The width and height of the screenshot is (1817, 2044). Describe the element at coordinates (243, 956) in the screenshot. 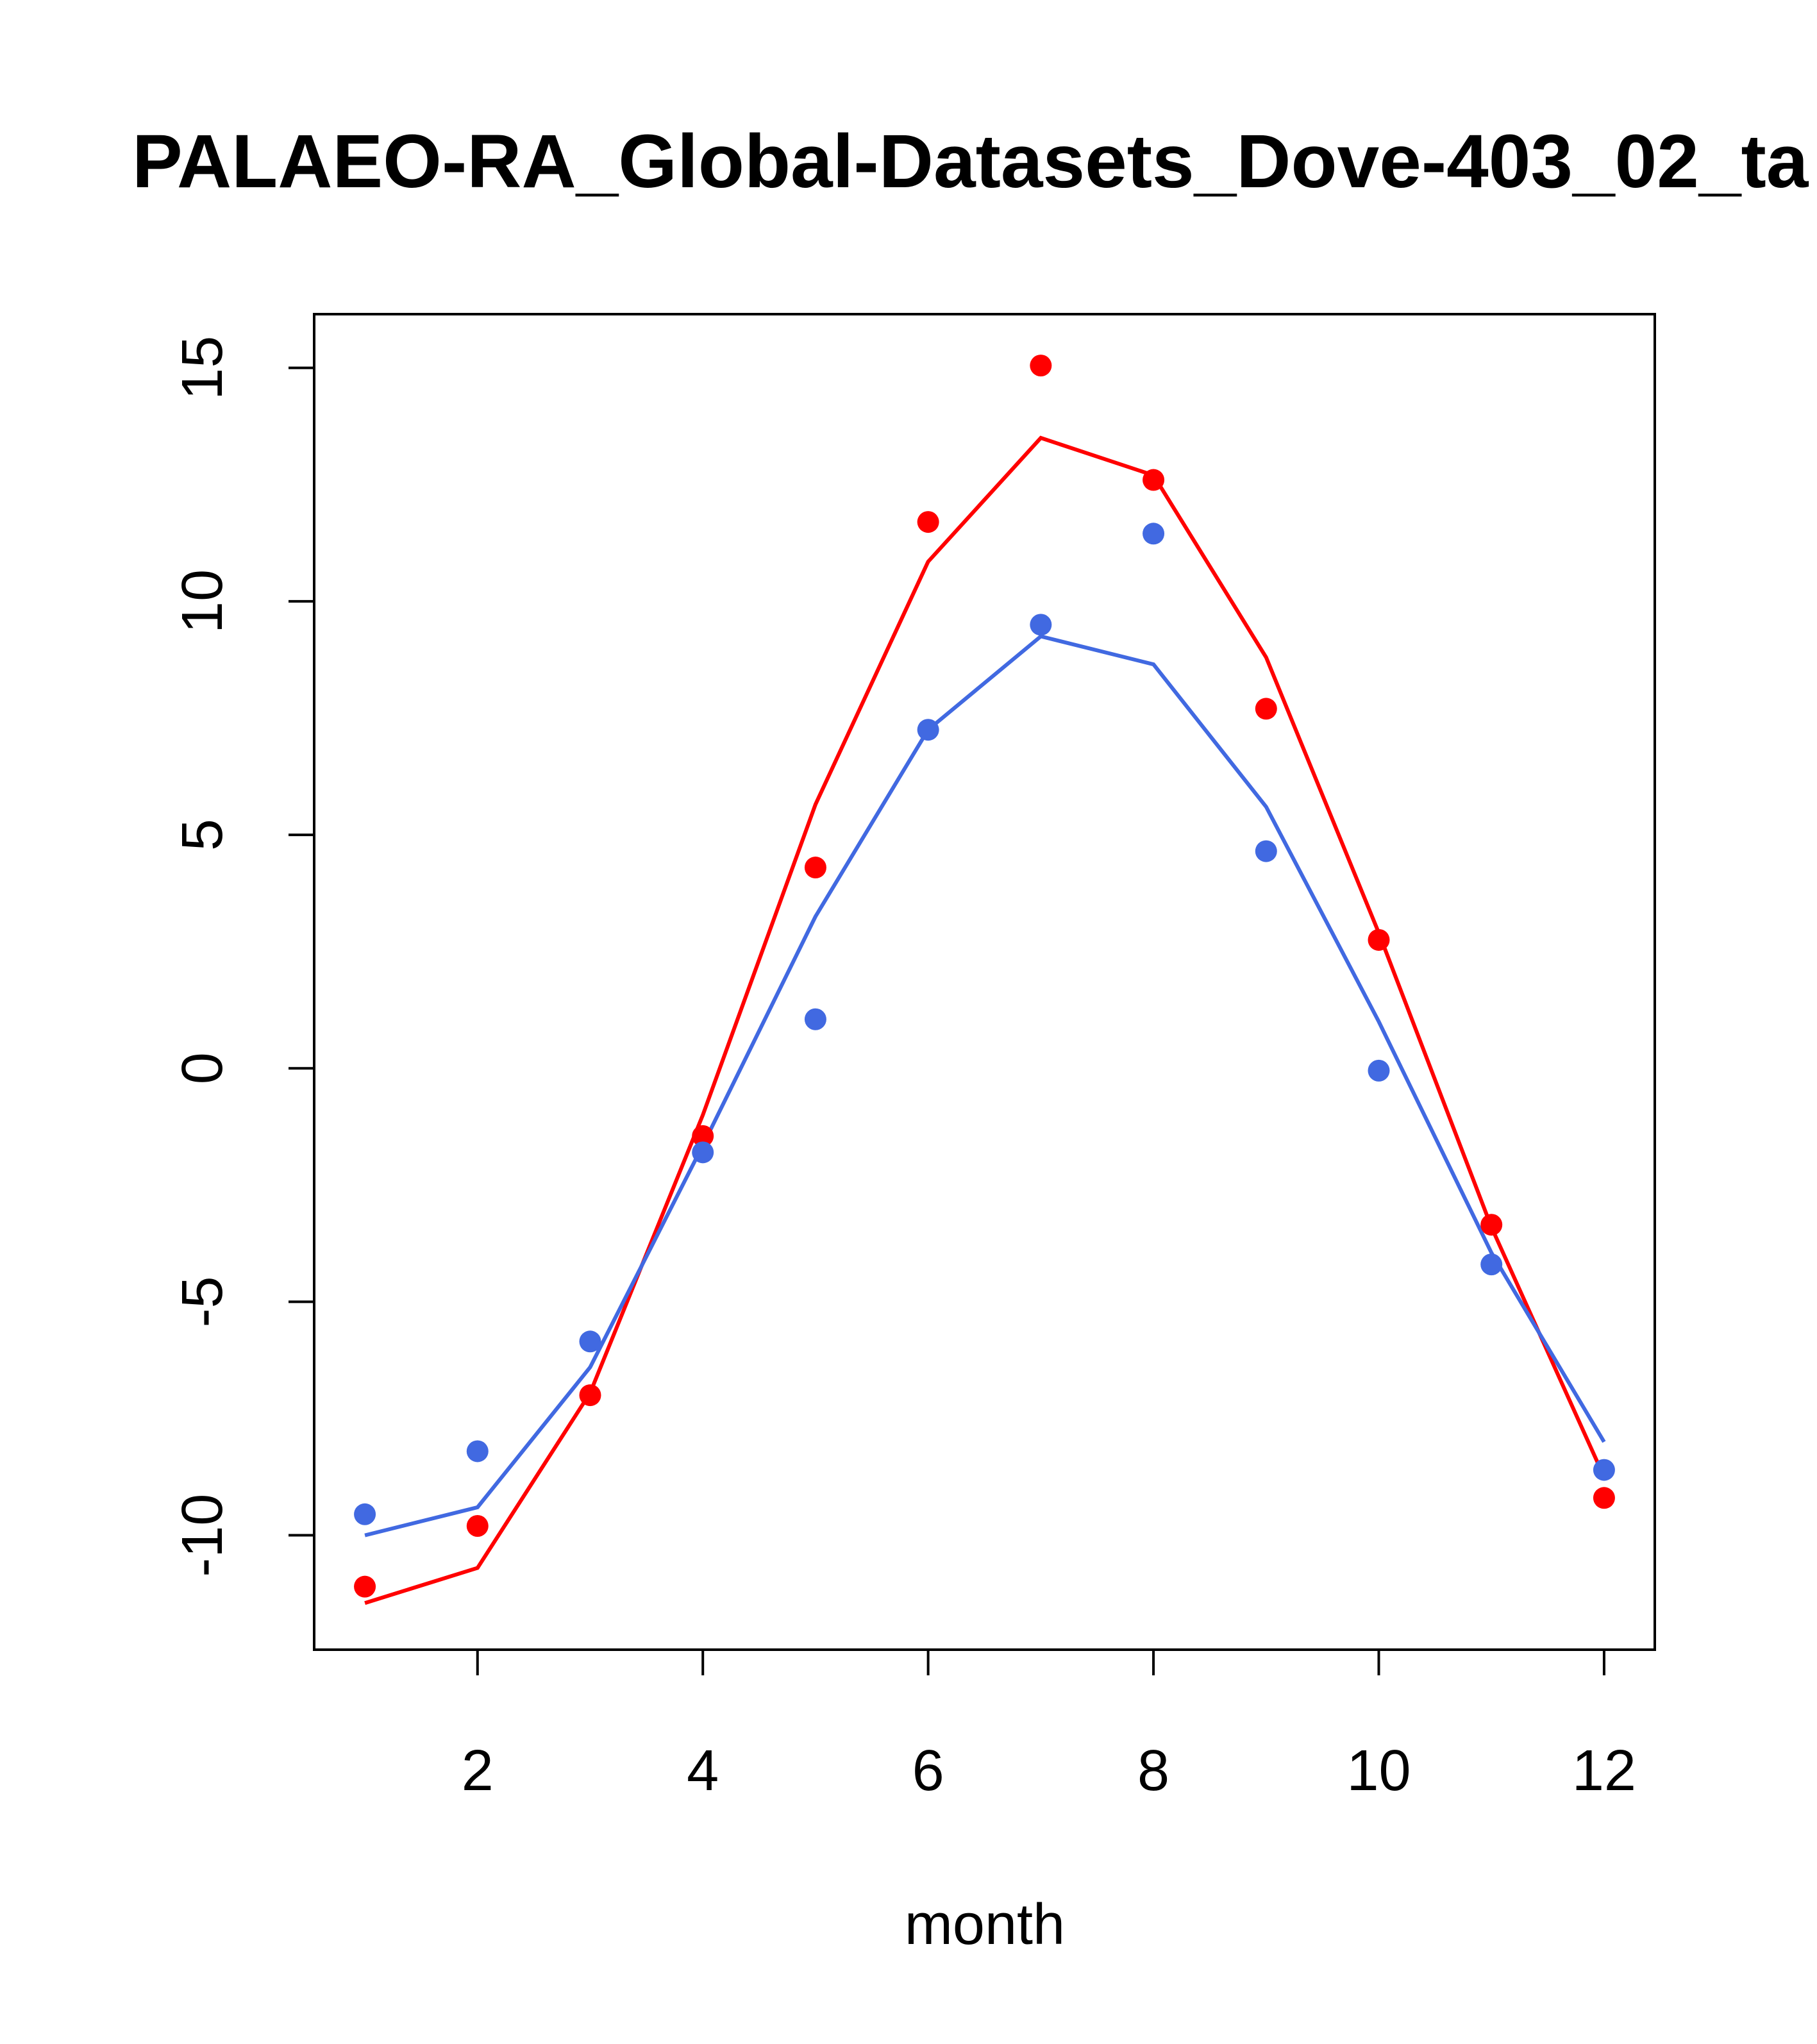

I see `y-axis: -10 -5 0 5 10 15` at that location.